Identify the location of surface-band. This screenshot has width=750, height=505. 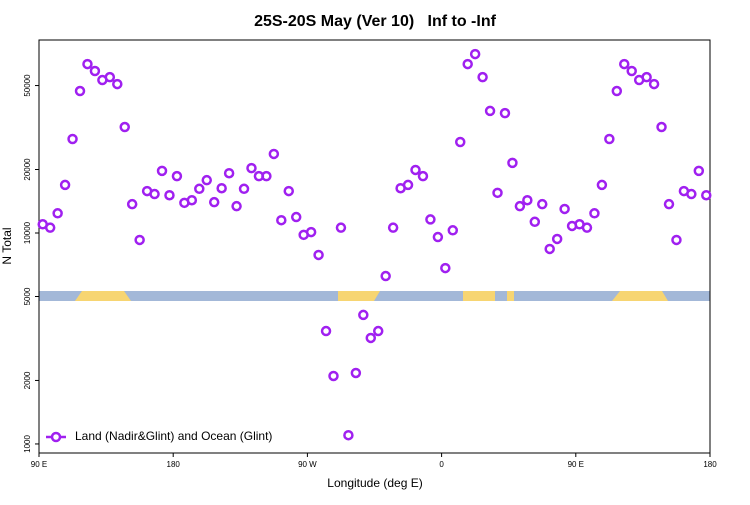
(374, 296).